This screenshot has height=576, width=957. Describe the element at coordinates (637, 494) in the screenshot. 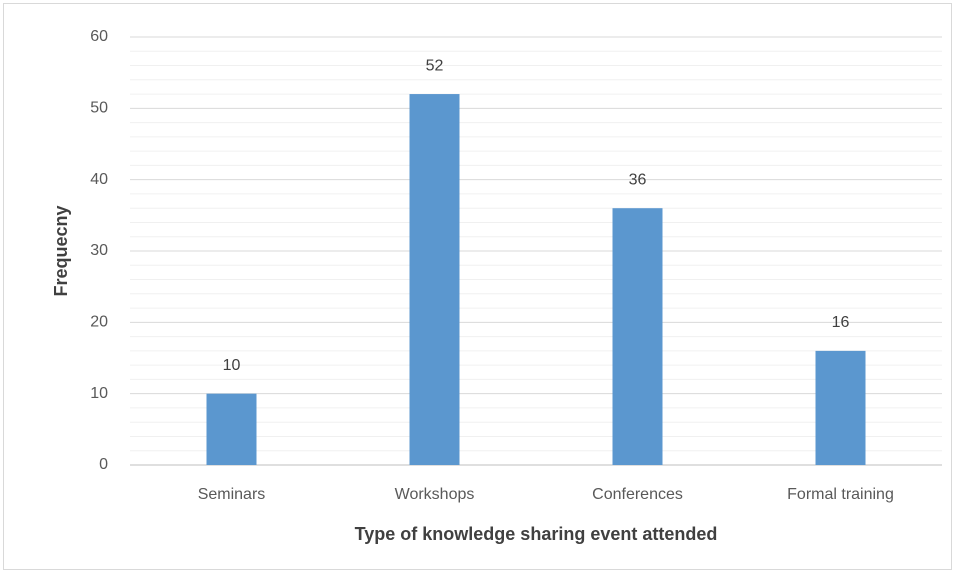

I see `x-tick-label: Conferences` at that location.